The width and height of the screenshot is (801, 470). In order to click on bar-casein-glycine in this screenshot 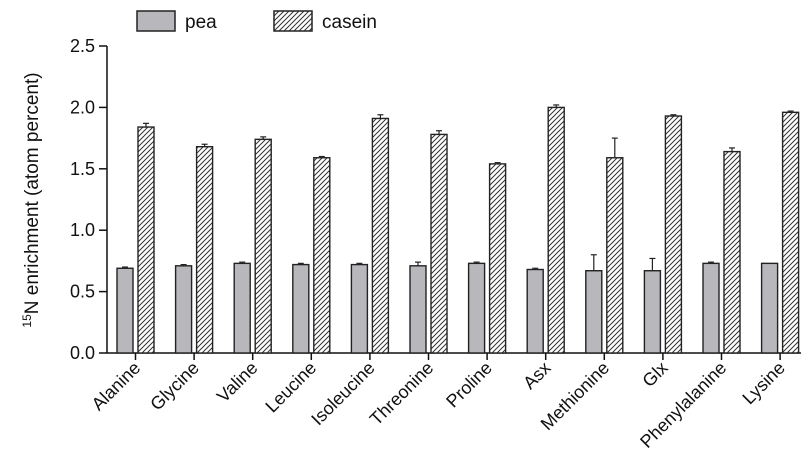, I will do `click(204, 249)`.